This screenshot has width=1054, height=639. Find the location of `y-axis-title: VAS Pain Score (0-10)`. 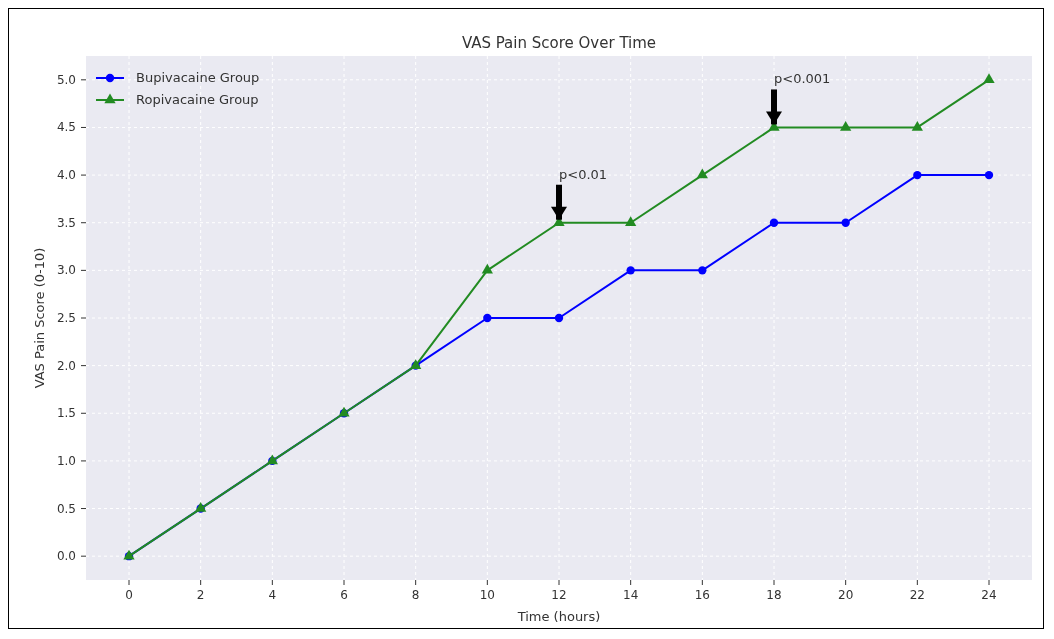

y-axis-title: VAS Pain Score (0-10) is located at coordinates (39, 318).